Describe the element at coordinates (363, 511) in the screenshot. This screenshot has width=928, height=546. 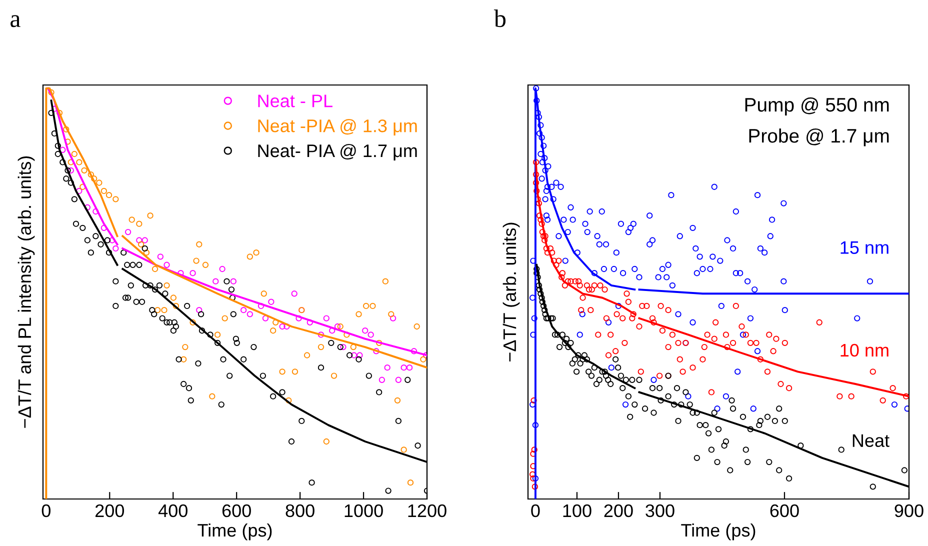
I see `x-tick-label: 1000` at that location.